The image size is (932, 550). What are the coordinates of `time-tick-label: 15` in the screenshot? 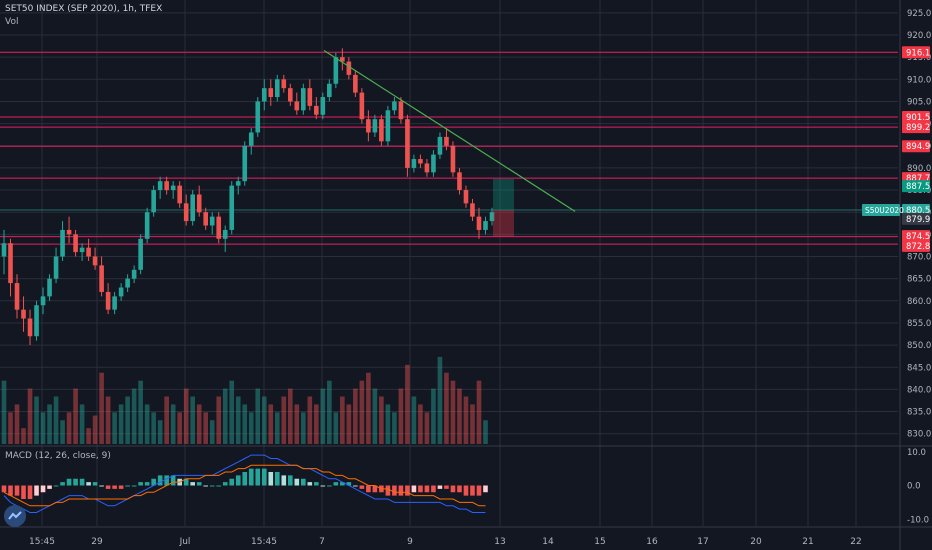 It's located at (599, 542).